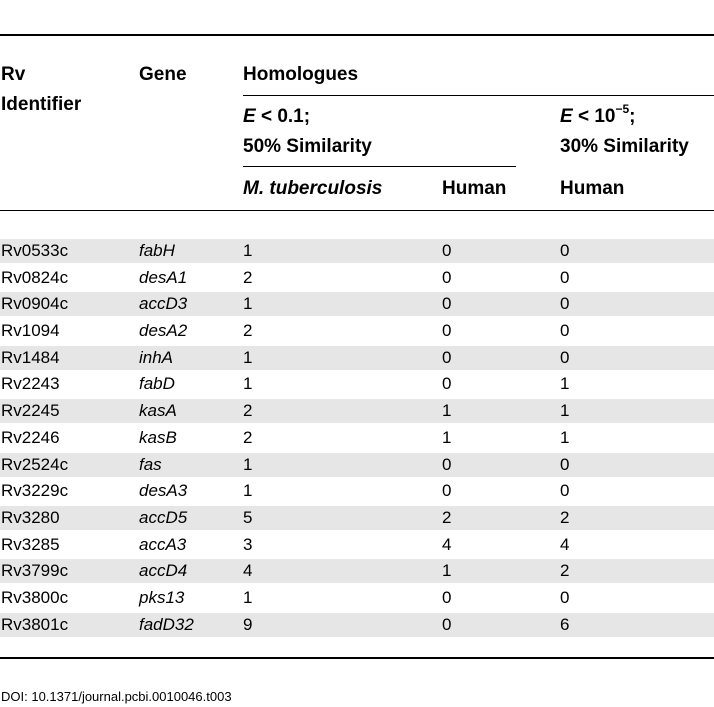  Describe the element at coordinates (157, 383) in the screenshot. I see `cell-gene: fabD` at that location.